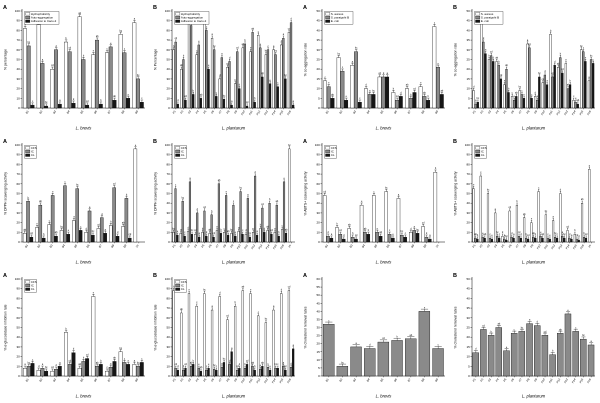 The height and width of the screenshot is (403, 600). What do you see at coordinates (168, 40) in the screenshot?
I see `y-tick-label: 70` at bounding box center [168, 40].